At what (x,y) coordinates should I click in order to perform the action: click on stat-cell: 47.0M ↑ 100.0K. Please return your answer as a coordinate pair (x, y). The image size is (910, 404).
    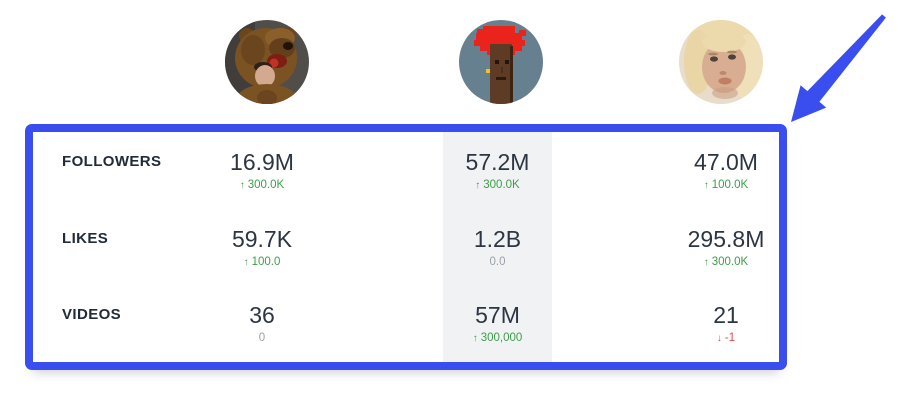
    Looking at the image, I should click on (726, 170).